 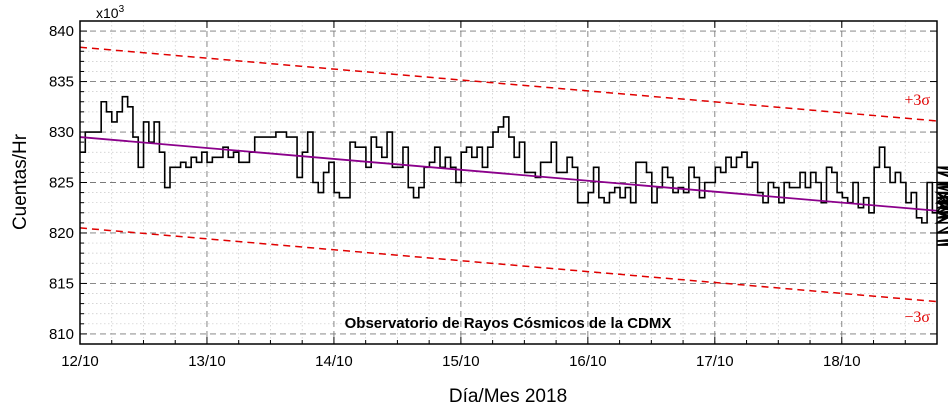 I want to click on sigma-minus-label: −3σ, so click(x=917, y=317).